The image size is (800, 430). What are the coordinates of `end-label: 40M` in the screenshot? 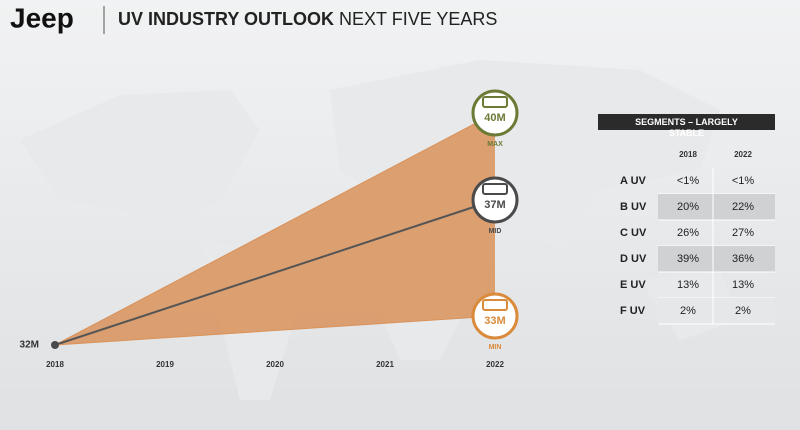 It's located at (494, 118).